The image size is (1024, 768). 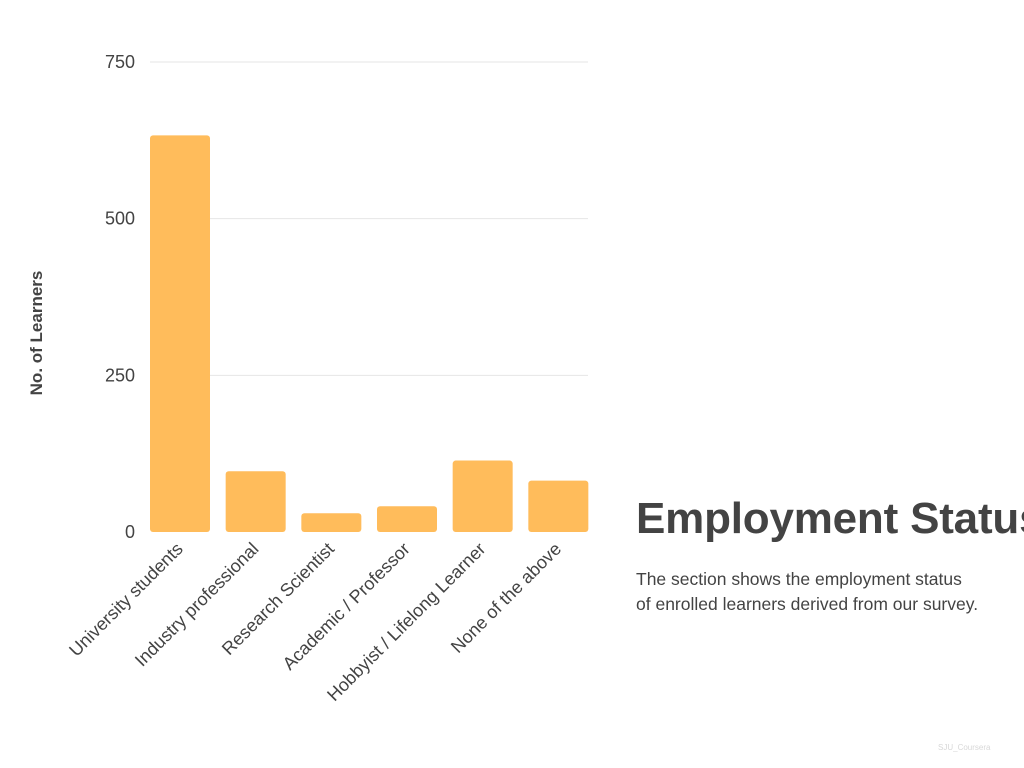 What do you see at coordinates (120, 375) in the screenshot?
I see `y-tick-label: 250` at bounding box center [120, 375].